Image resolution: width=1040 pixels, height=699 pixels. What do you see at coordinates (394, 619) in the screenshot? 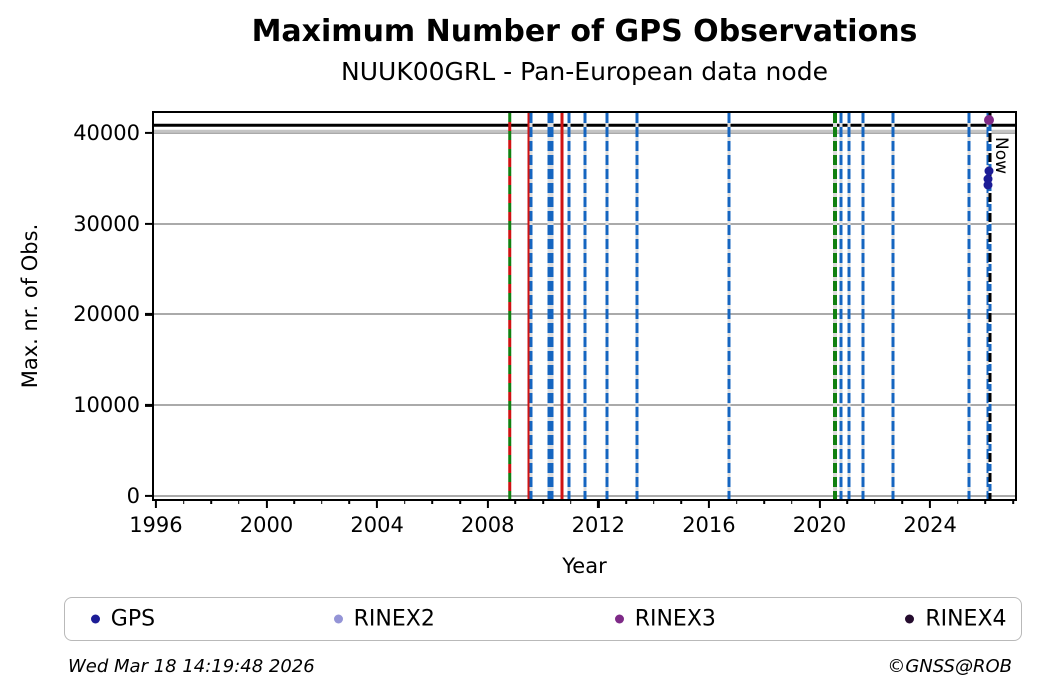
I see `legend-label: RINEX2` at bounding box center [394, 619].